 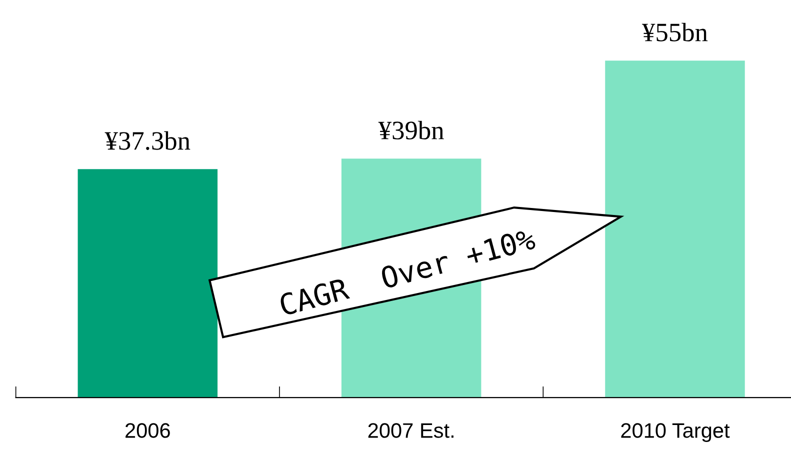 I want to click on data-label: ¥55bn, so click(x=675, y=32).